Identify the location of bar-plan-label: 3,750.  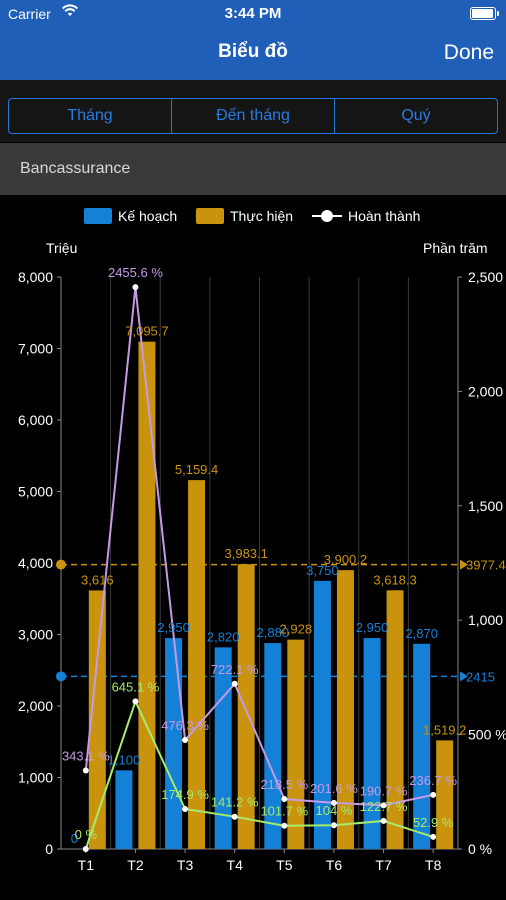
(322, 570).